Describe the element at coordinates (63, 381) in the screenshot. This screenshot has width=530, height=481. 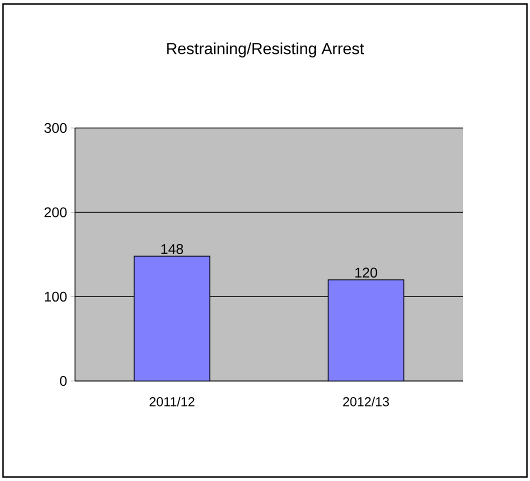
I see `y-tick-label: 0` at that location.